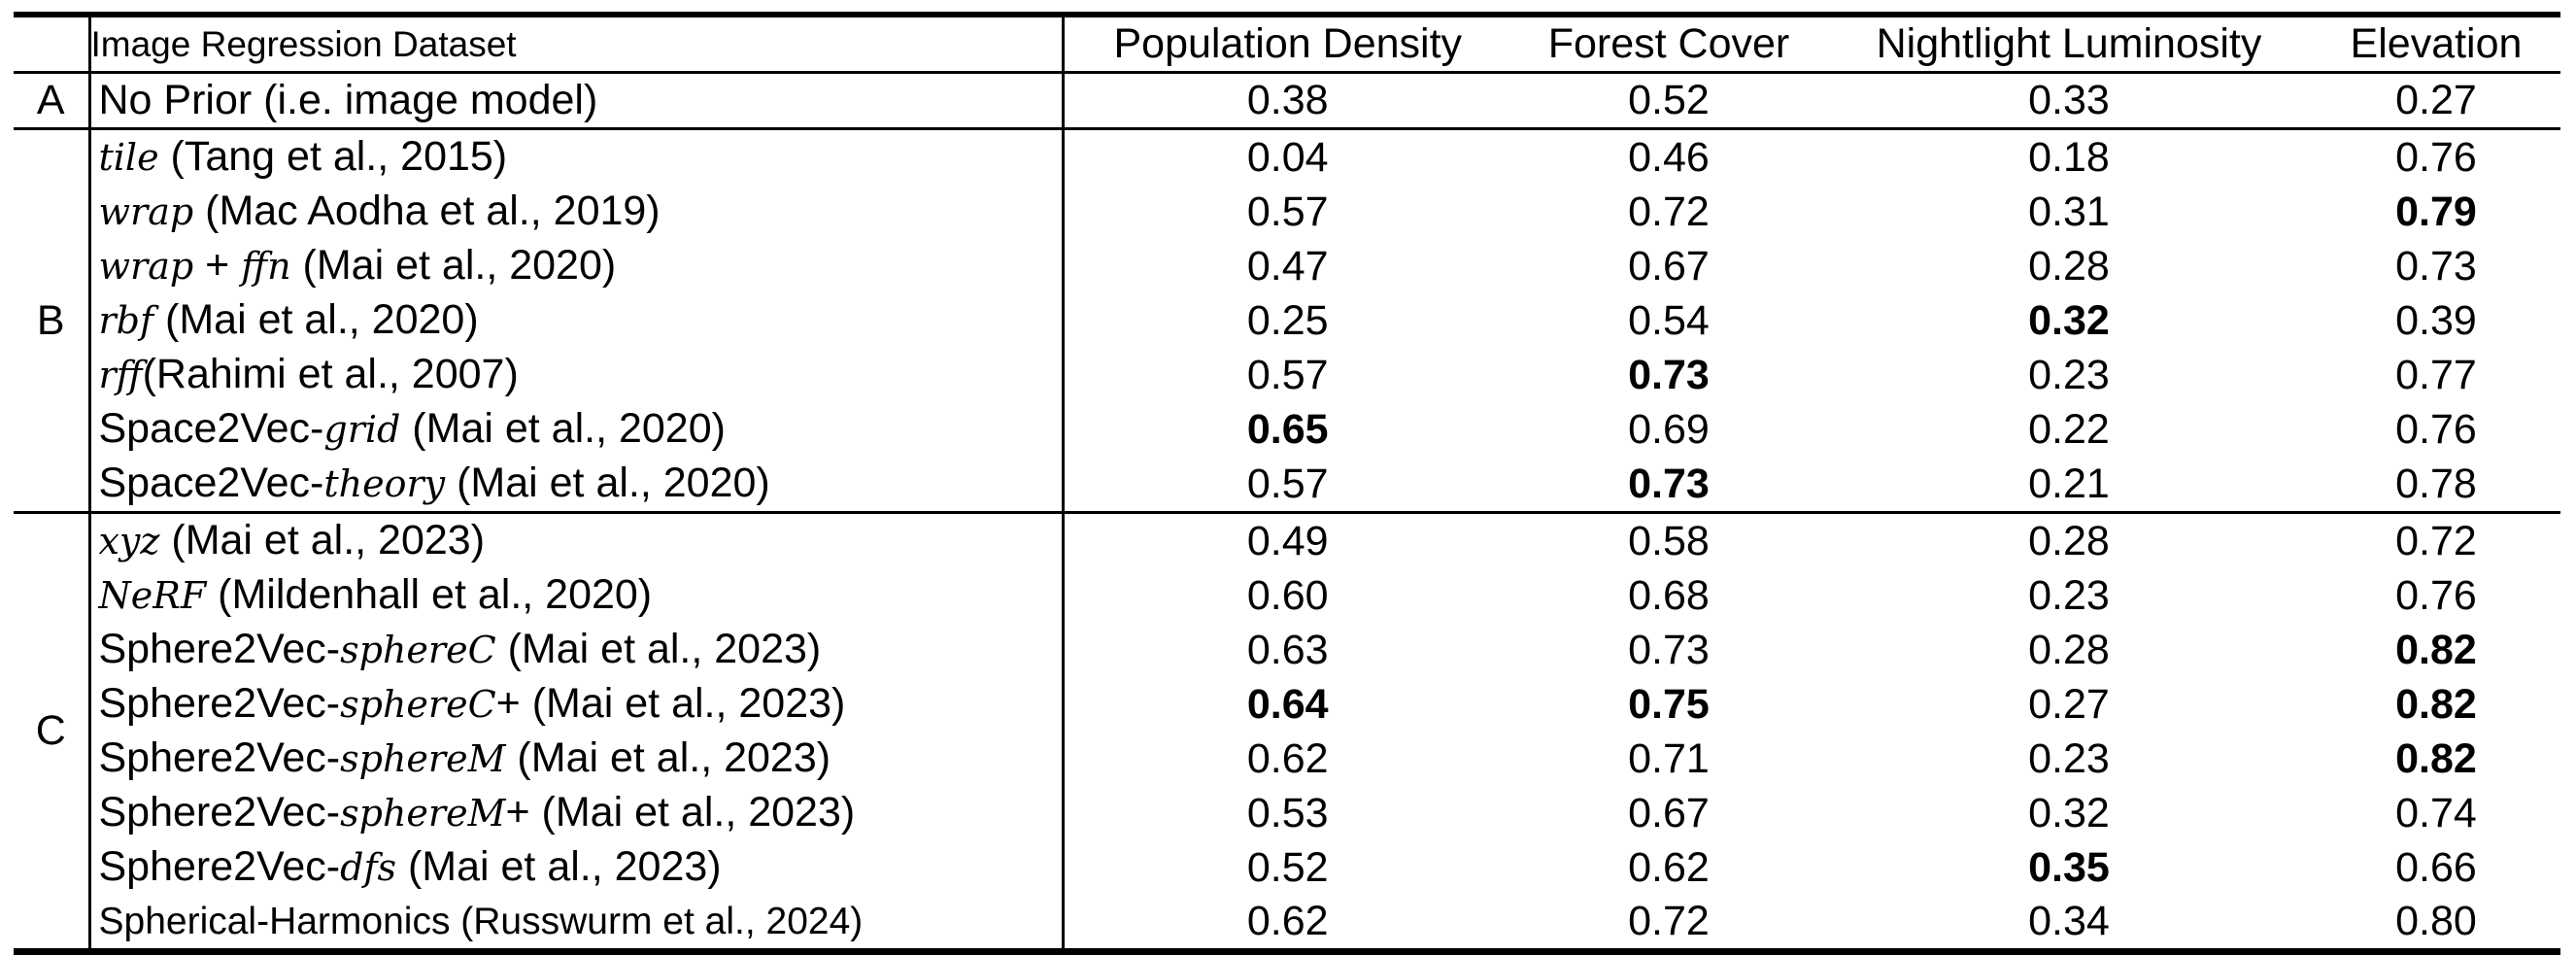 The width and height of the screenshot is (2576, 955). I want to click on method-cell: wrap + ffn (Mai et al., 2020), so click(577, 266).